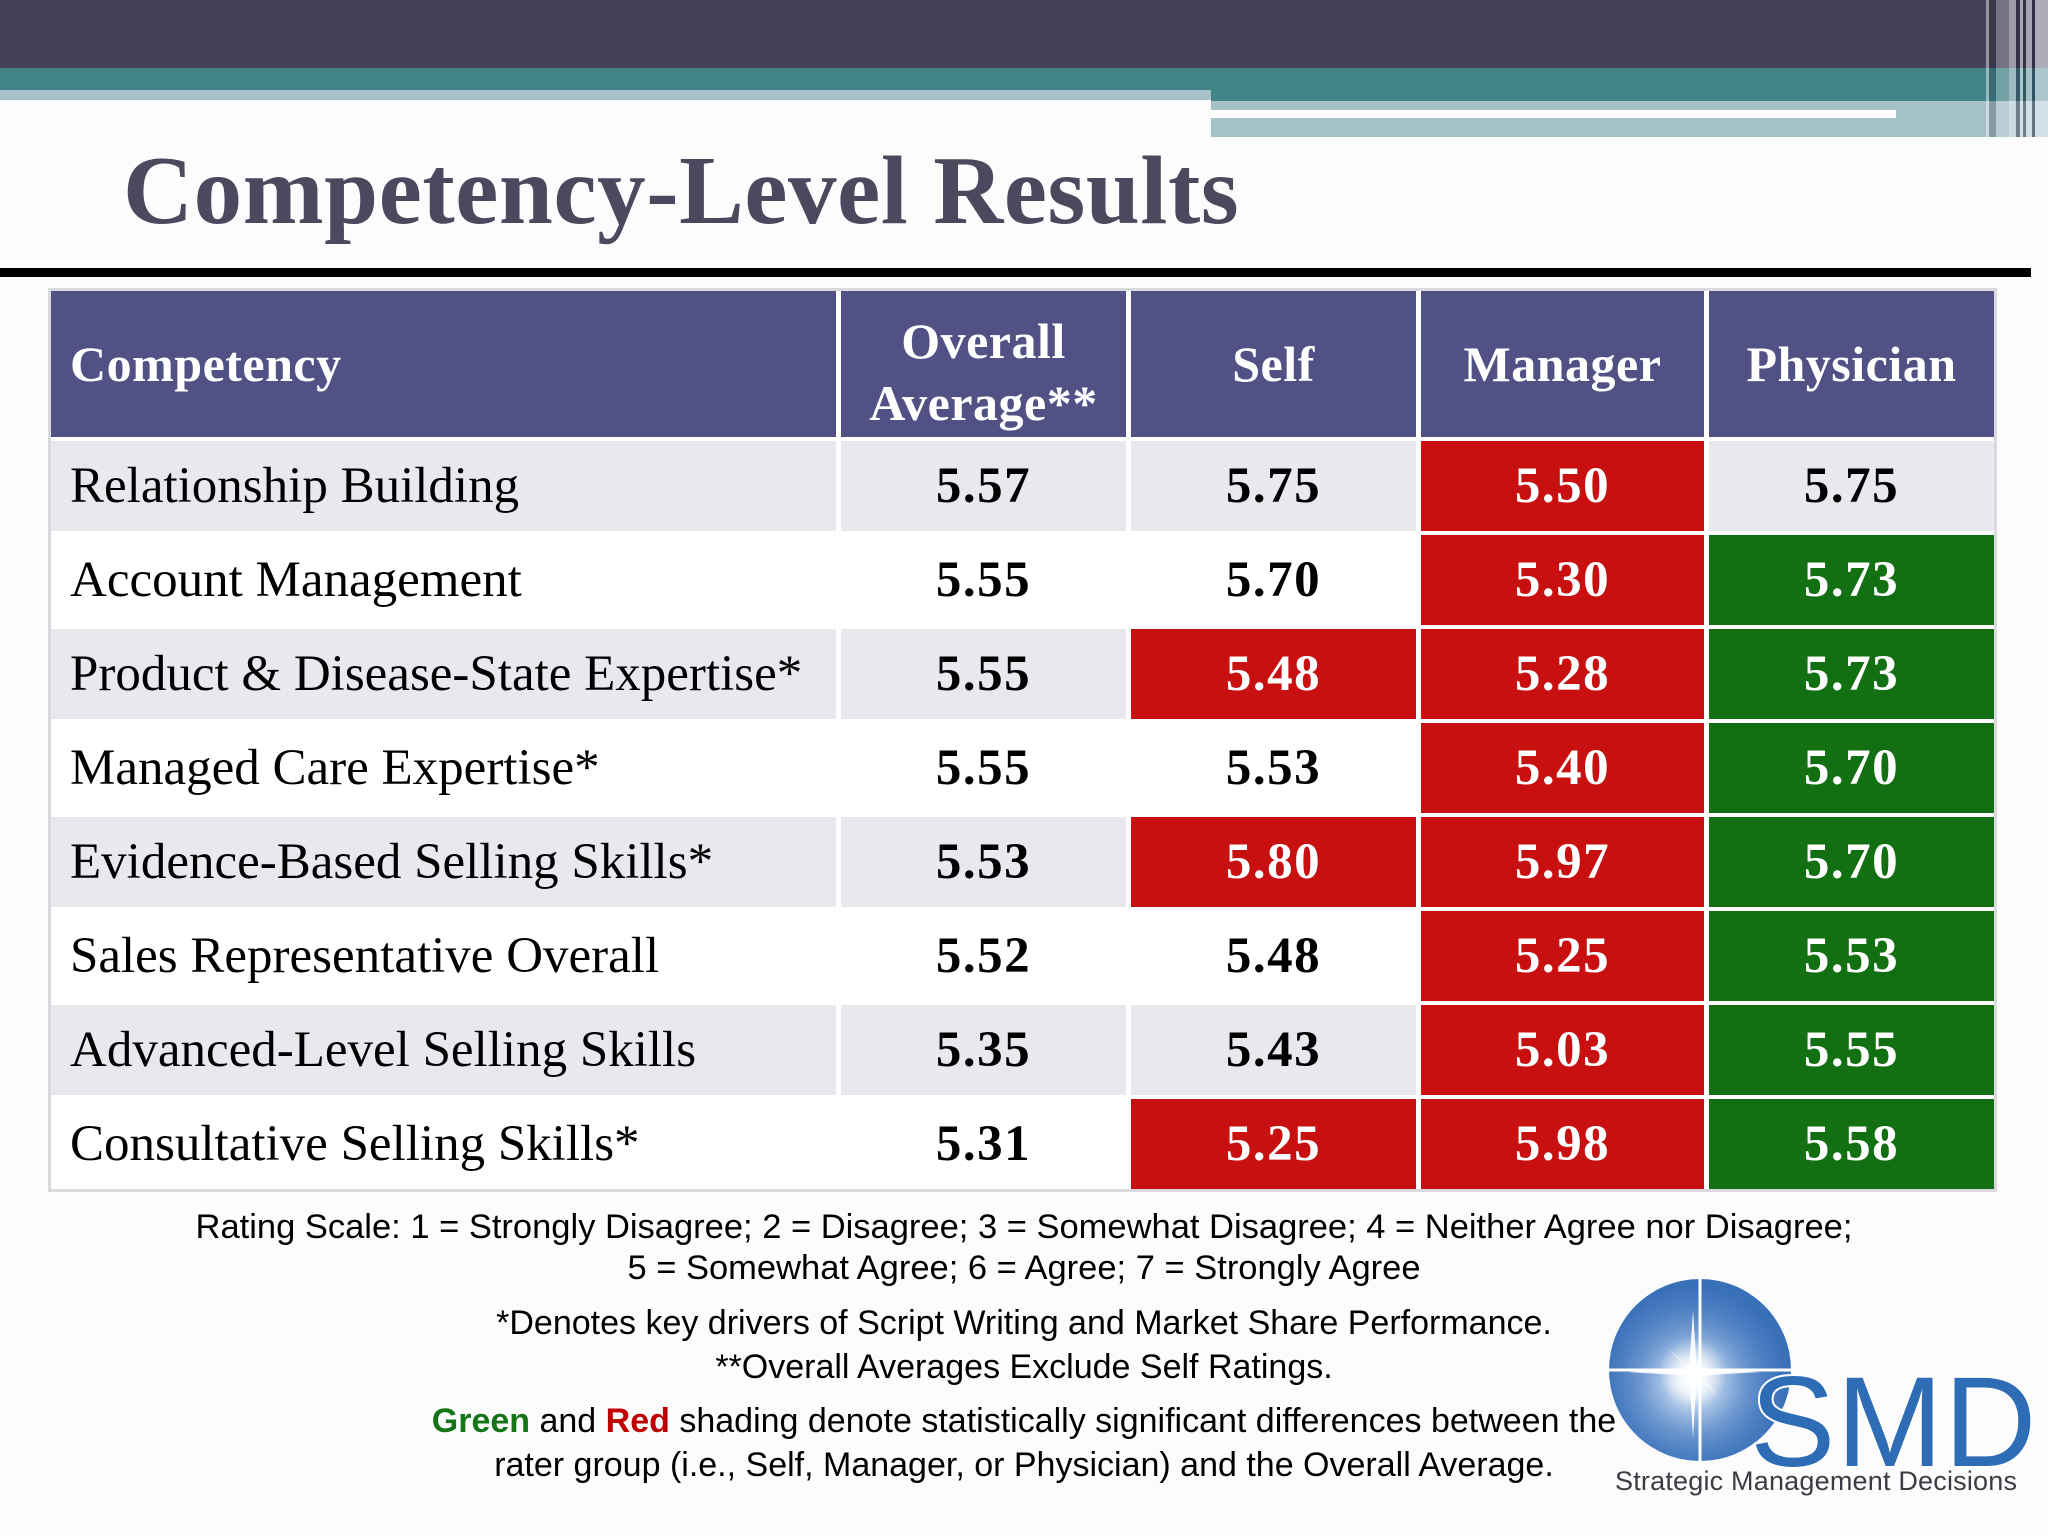 Image resolution: width=2048 pixels, height=1536 pixels. What do you see at coordinates (1816, 1481) in the screenshot?
I see `svg-text: Strategic Management Decisions` at bounding box center [1816, 1481].